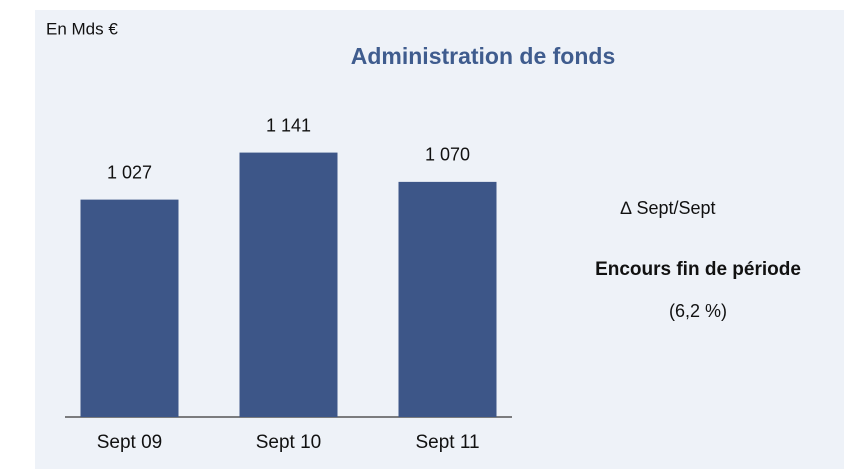 This screenshot has width=844, height=469. What do you see at coordinates (130, 442) in the screenshot?
I see `x-tick-label: Sept 09` at bounding box center [130, 442].